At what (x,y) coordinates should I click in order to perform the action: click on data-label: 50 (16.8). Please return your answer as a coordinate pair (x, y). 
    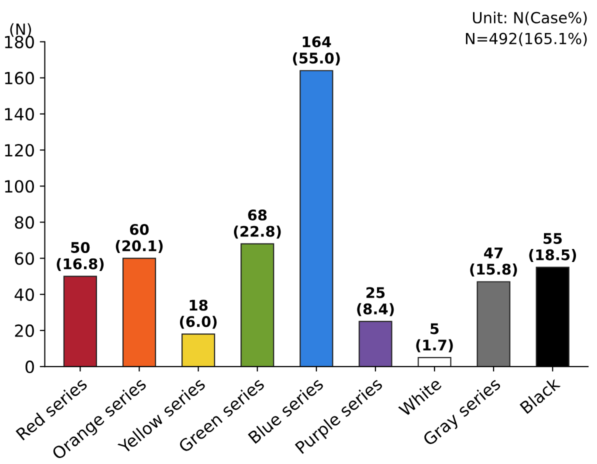
    Looking at the image, I should click on (80, 257).